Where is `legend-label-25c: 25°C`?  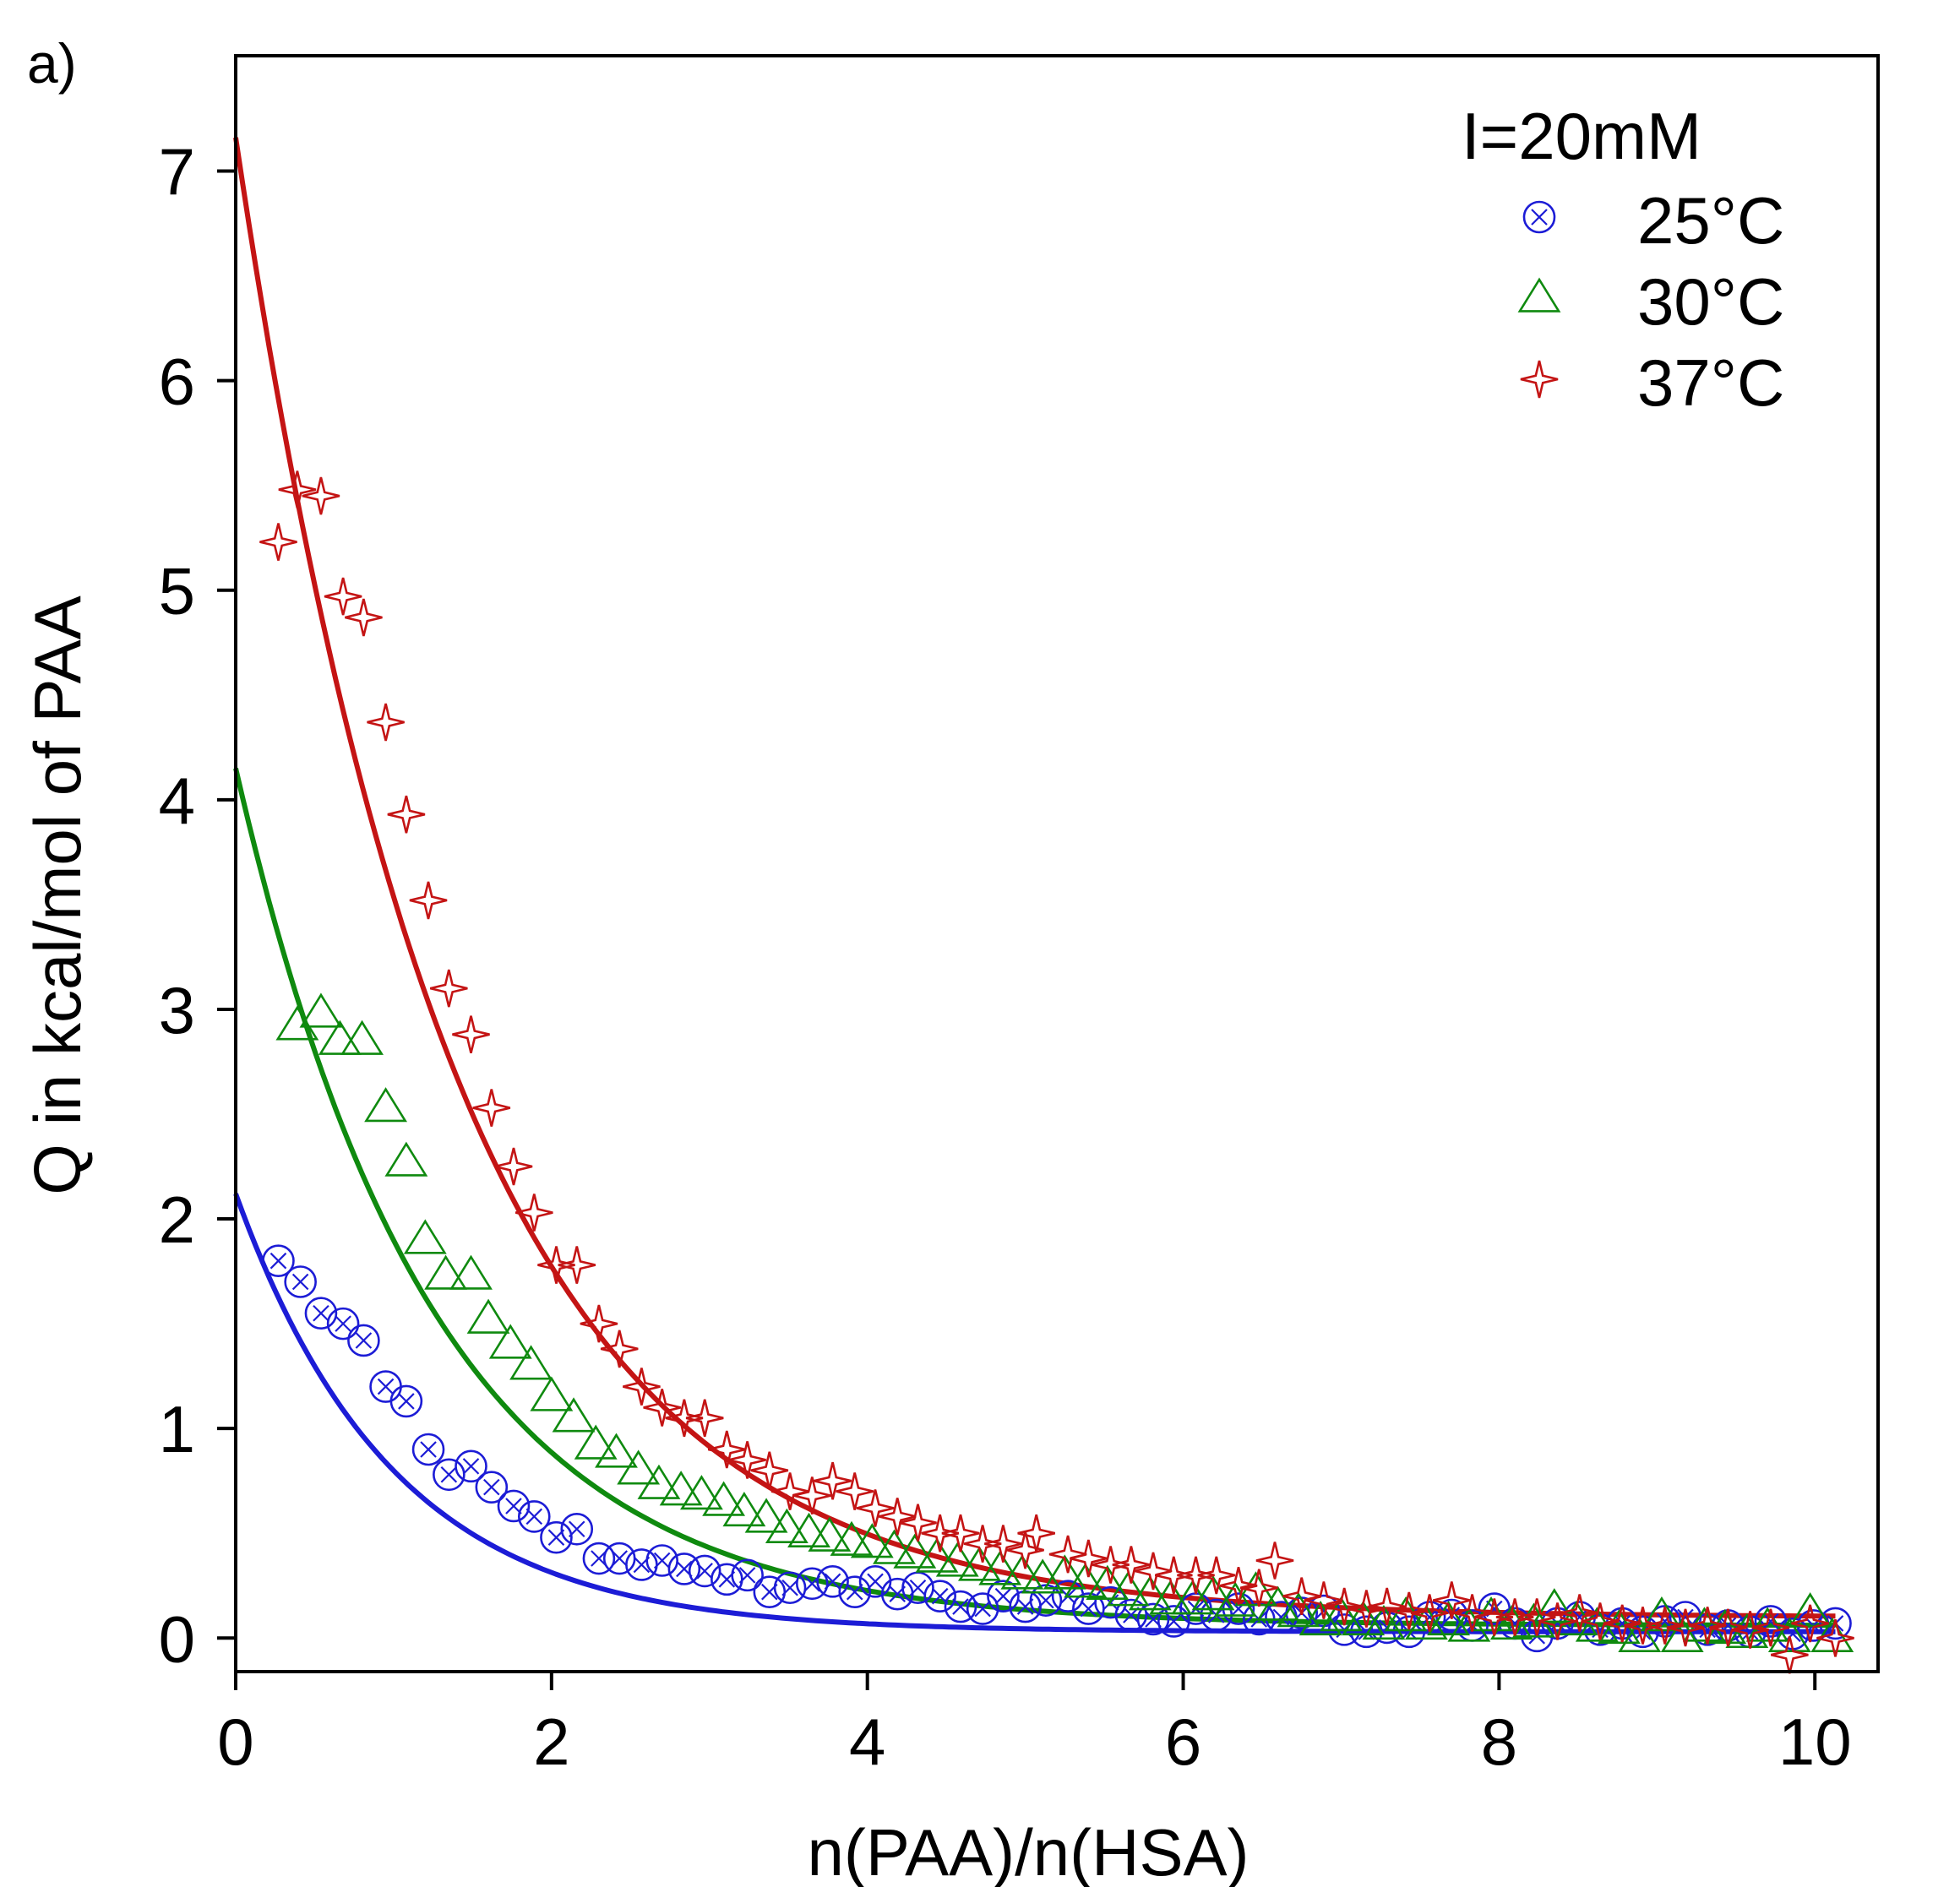
legend-label-25c: 25°C is located at coordinates (1710, 220).